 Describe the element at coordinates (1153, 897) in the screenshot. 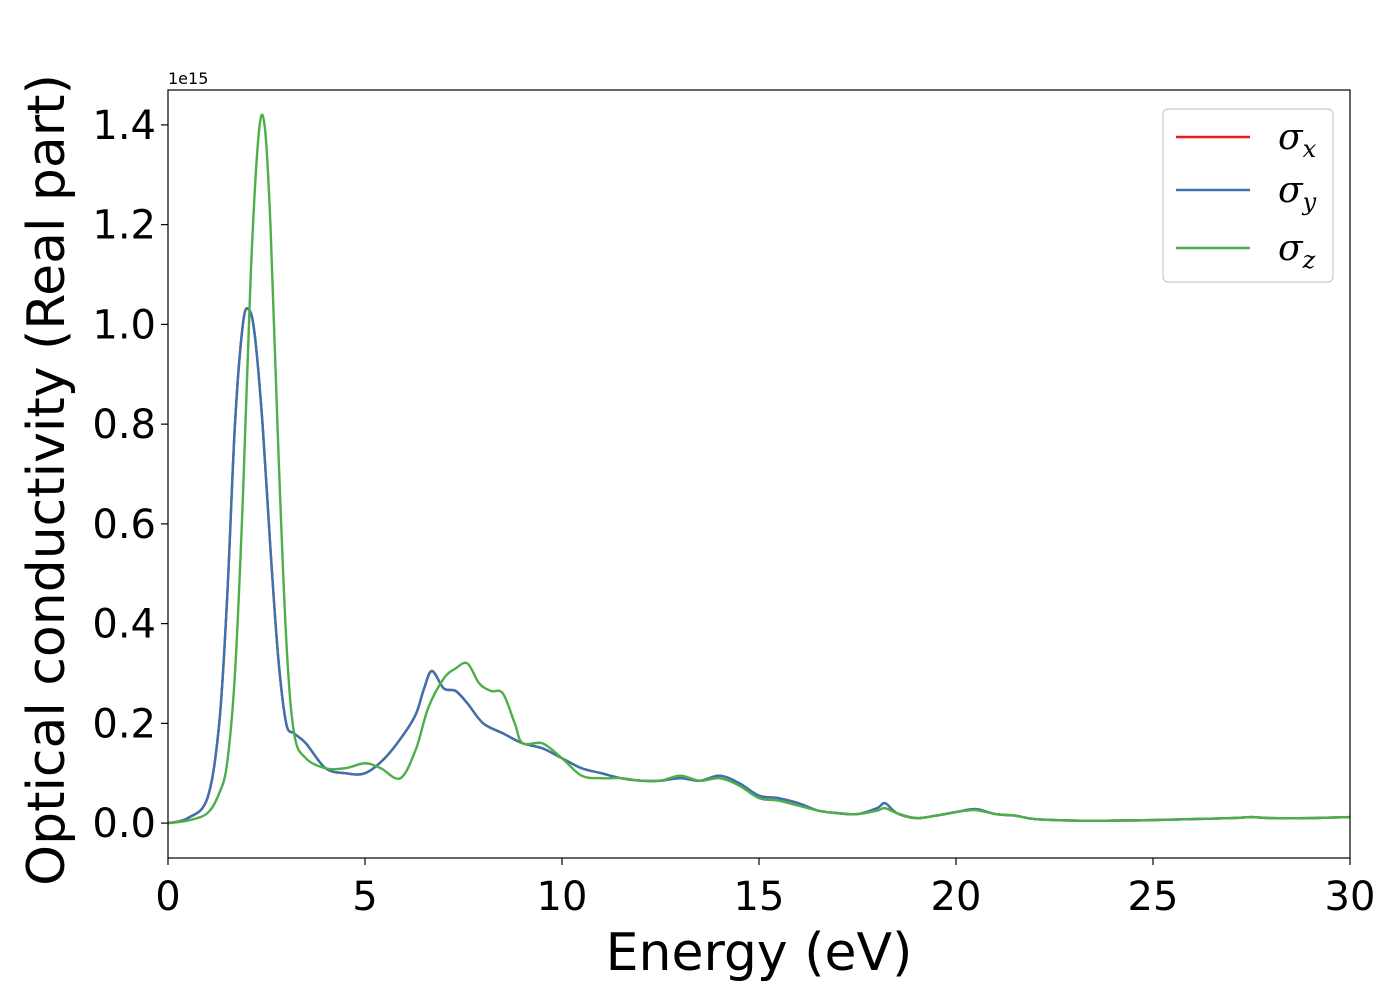

I see `x-tick-label: 25` at that location.